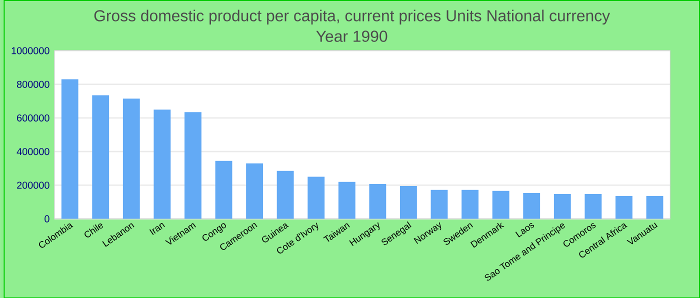  What do you see at coordinates (33, 151) in the screenshot?
I see `y-tick-label: 400000` at bounding box center [33, 151].